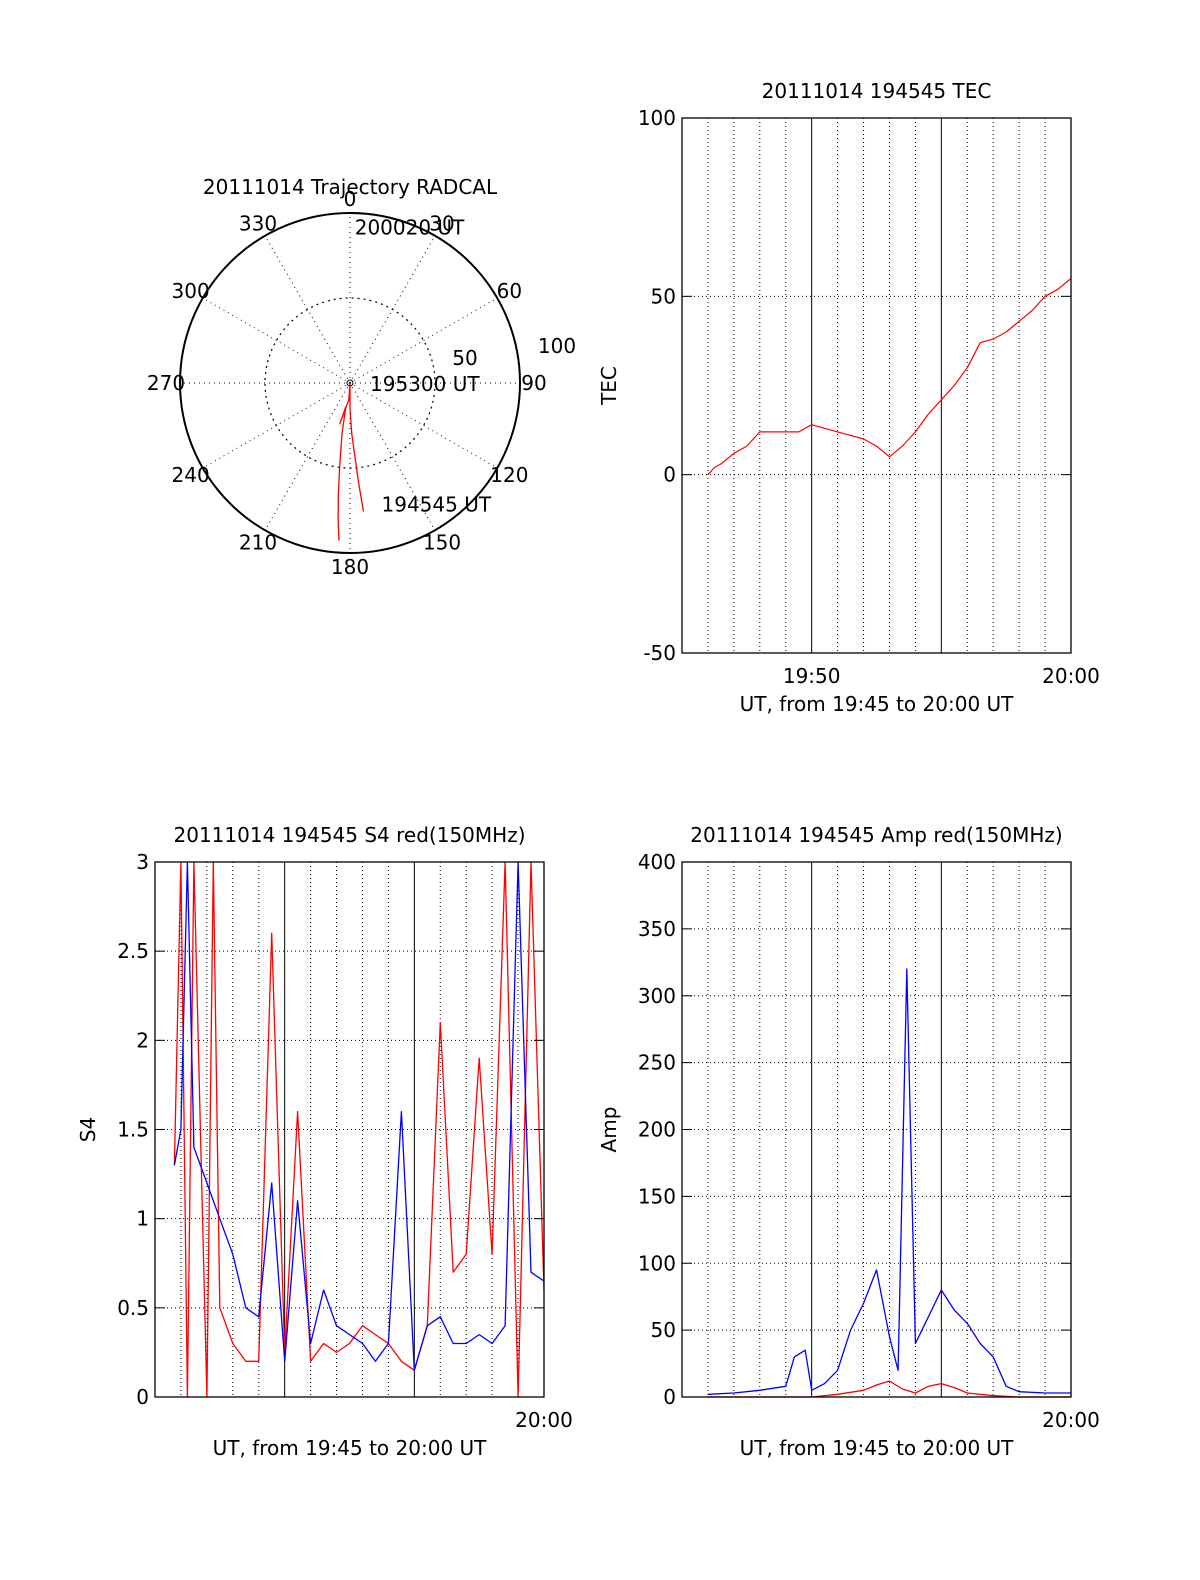 This screenshot has width=1200, height=1580. Describe the element at coordinates (609, 386) in the screenshot. I see `y-axis-label: TEC` at that location.